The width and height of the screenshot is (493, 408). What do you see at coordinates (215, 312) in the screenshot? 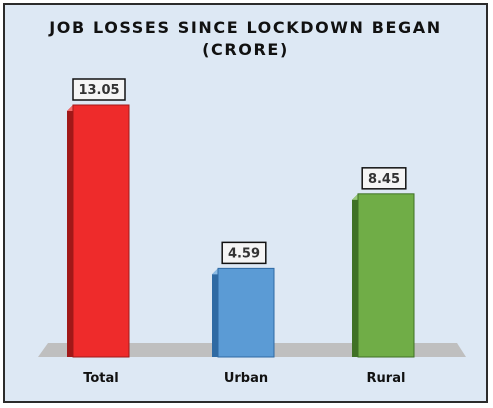
I see `bar-side-urban` at bounding box center [215, 312].